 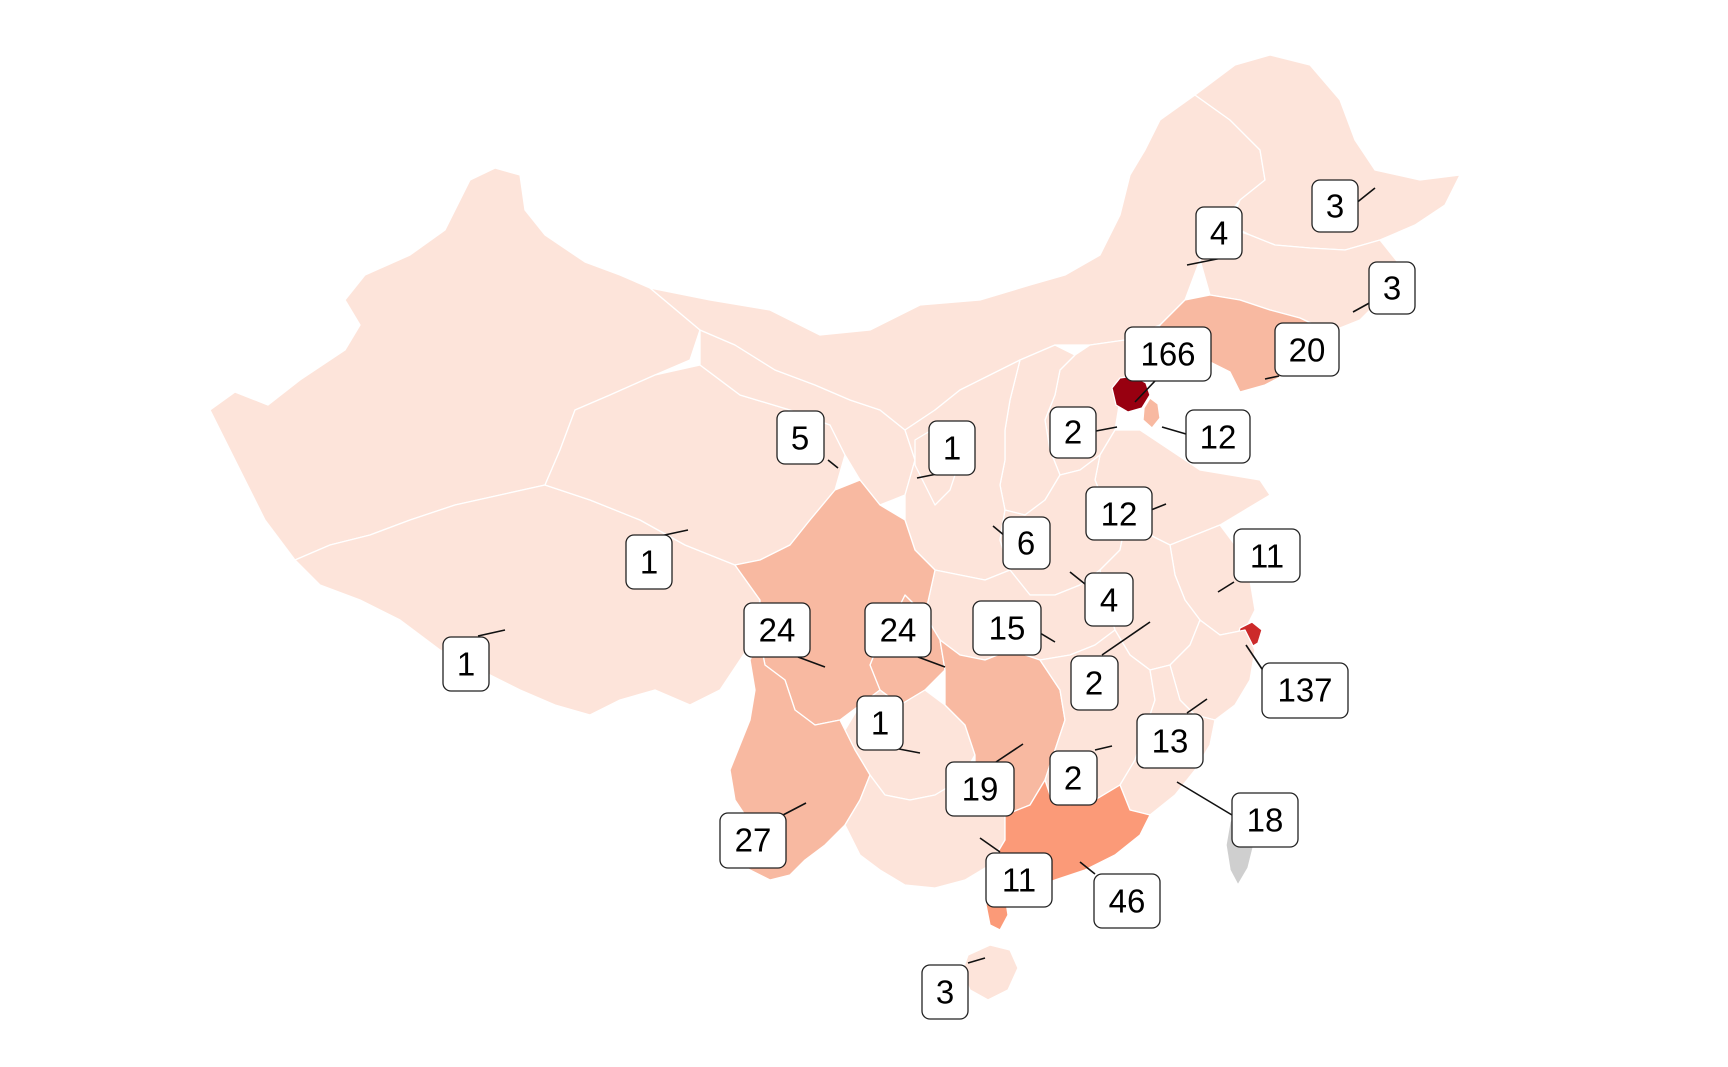 I want to click on label-jiangsu: 11, so click(x=1259, y=560).